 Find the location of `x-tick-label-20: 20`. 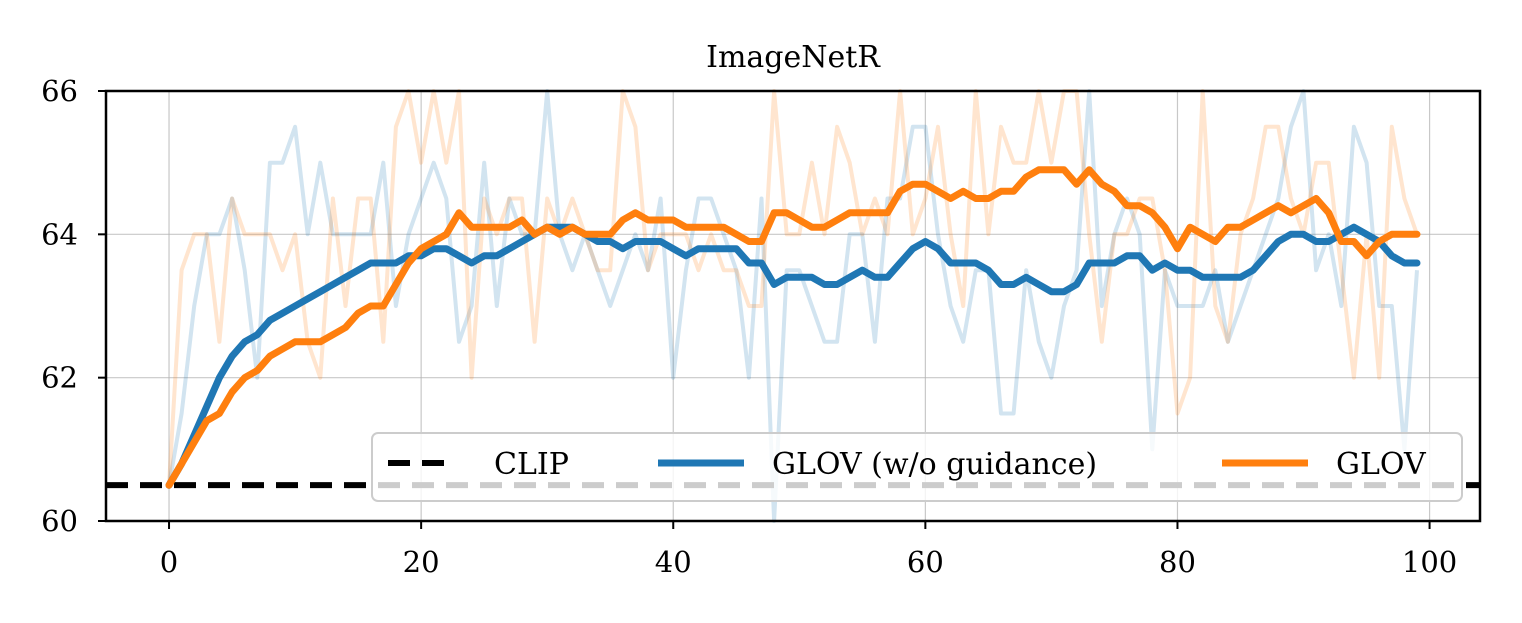

x-tick-label-20: 20 is located at coordinates (421, 562).